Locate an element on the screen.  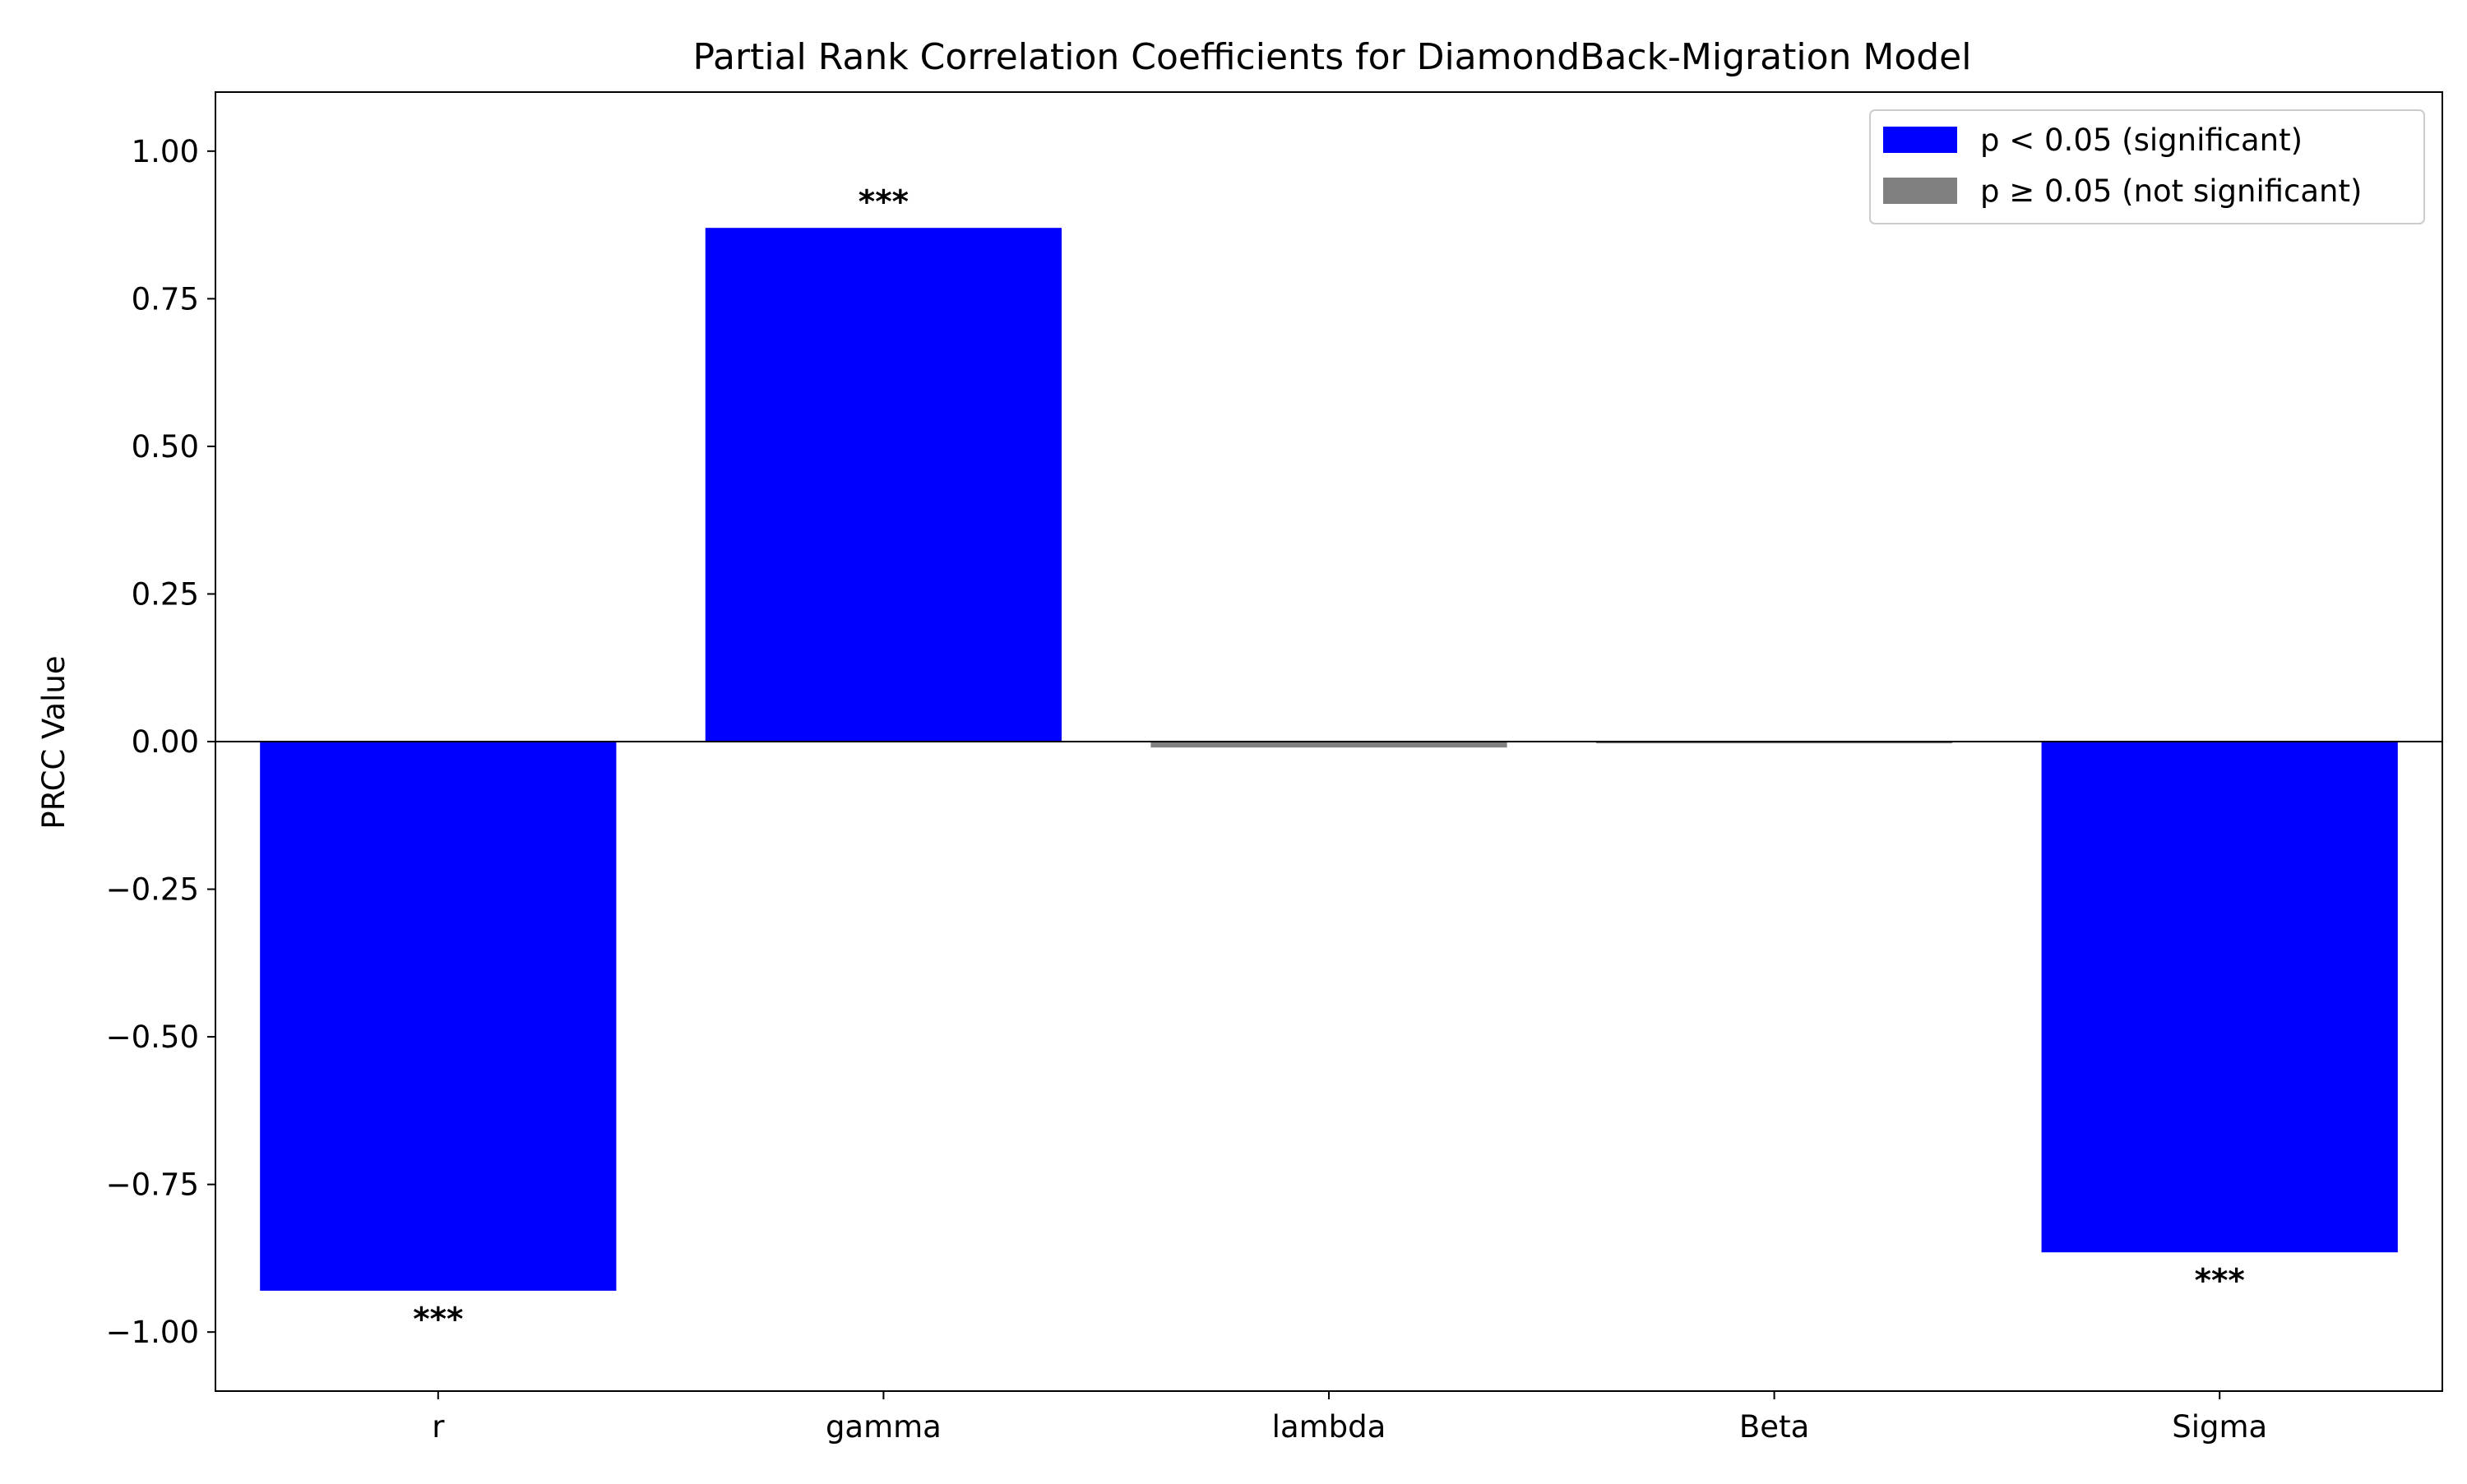
y-tick-label: 0.50 is located at coordinates (165, 447).